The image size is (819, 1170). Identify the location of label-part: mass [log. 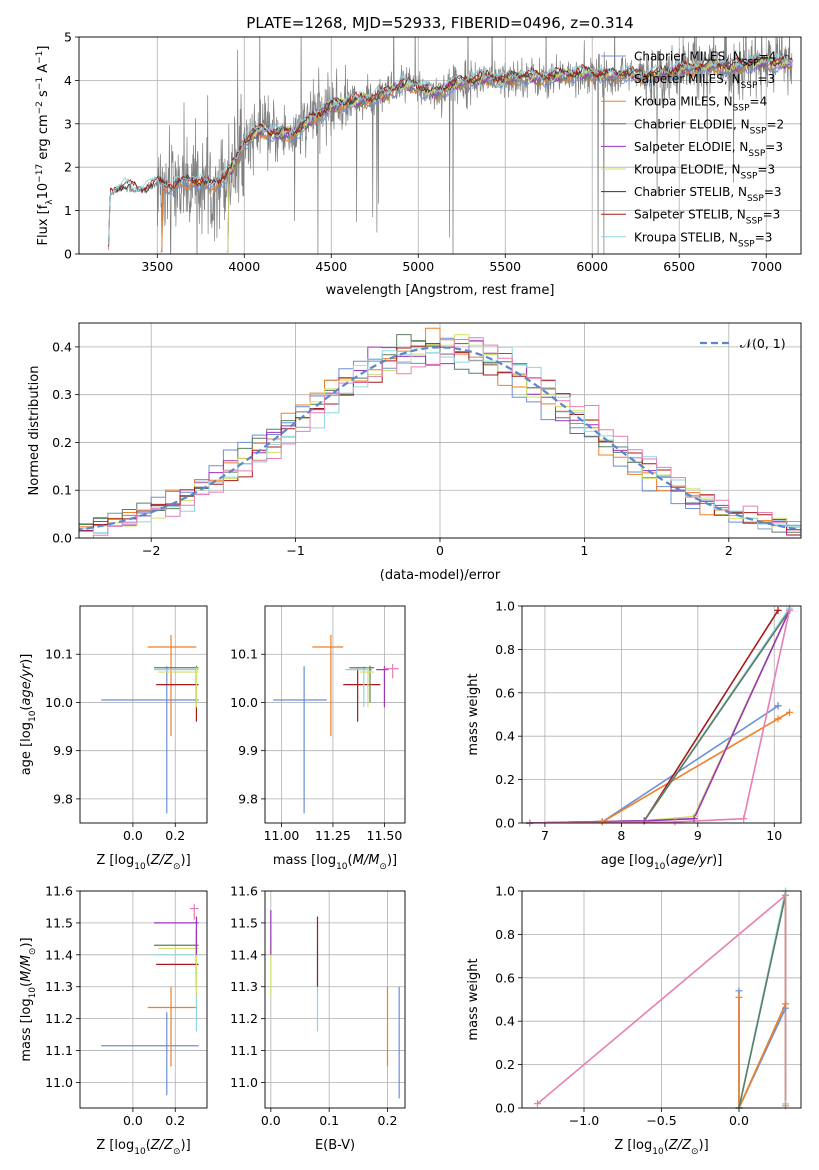
(26, 1029).